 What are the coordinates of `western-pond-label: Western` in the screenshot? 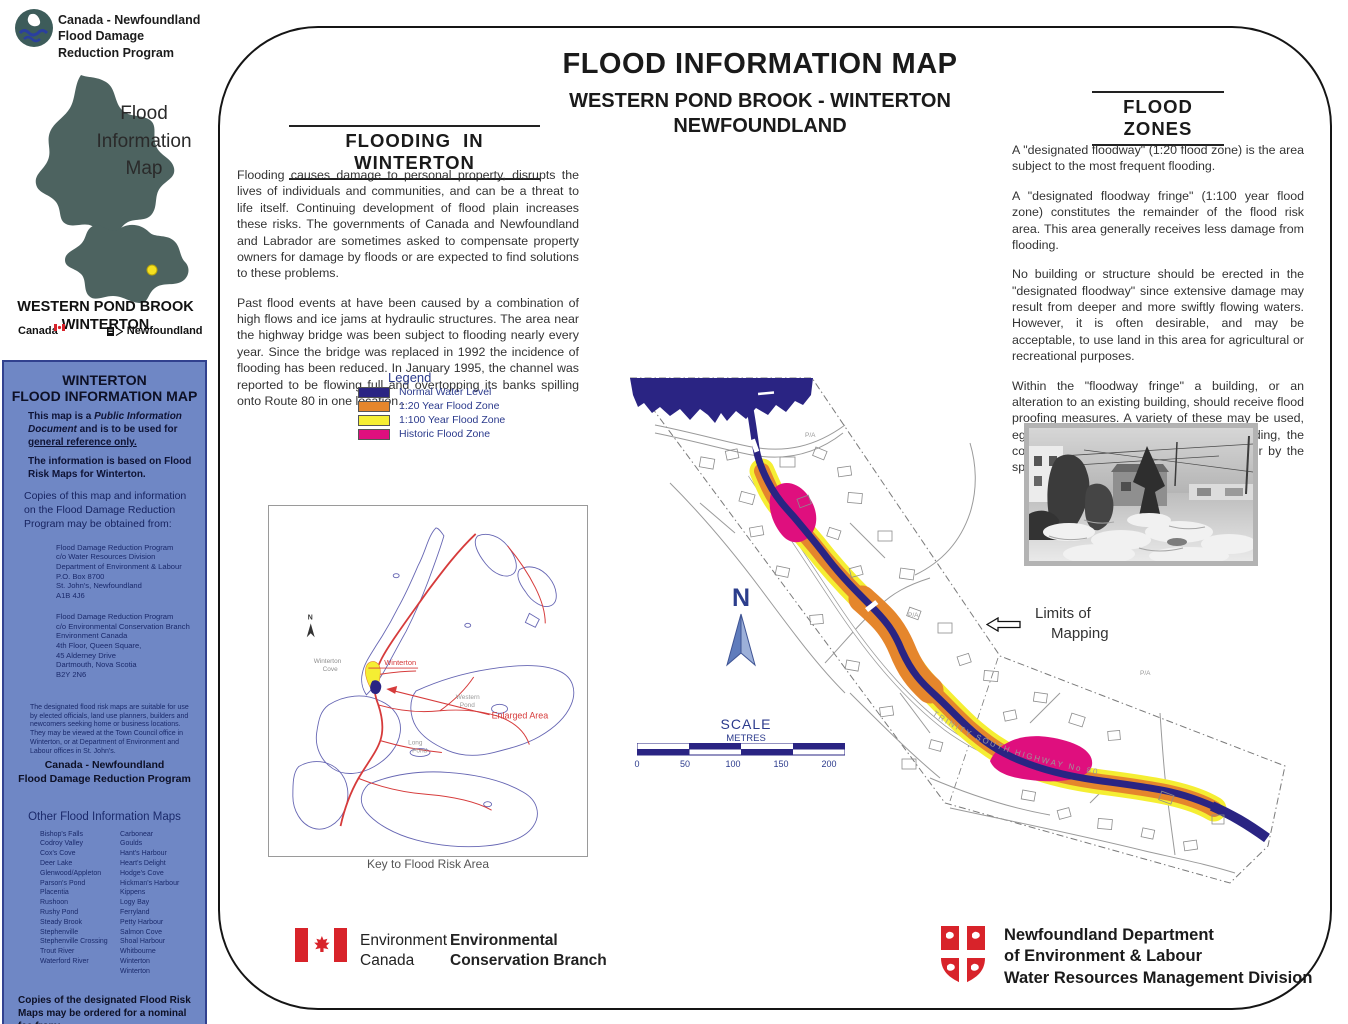 It's located at (468, 697).